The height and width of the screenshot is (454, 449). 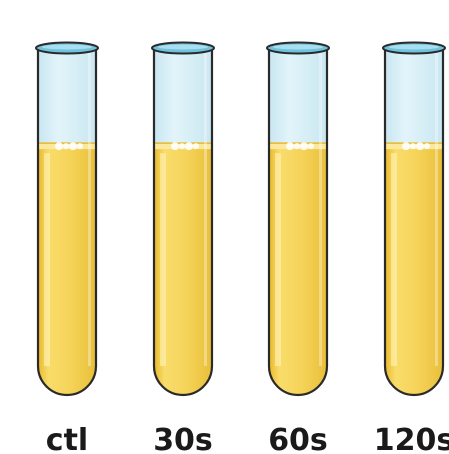 I want to click on test-tube-30s, so click(x=183, y=219).